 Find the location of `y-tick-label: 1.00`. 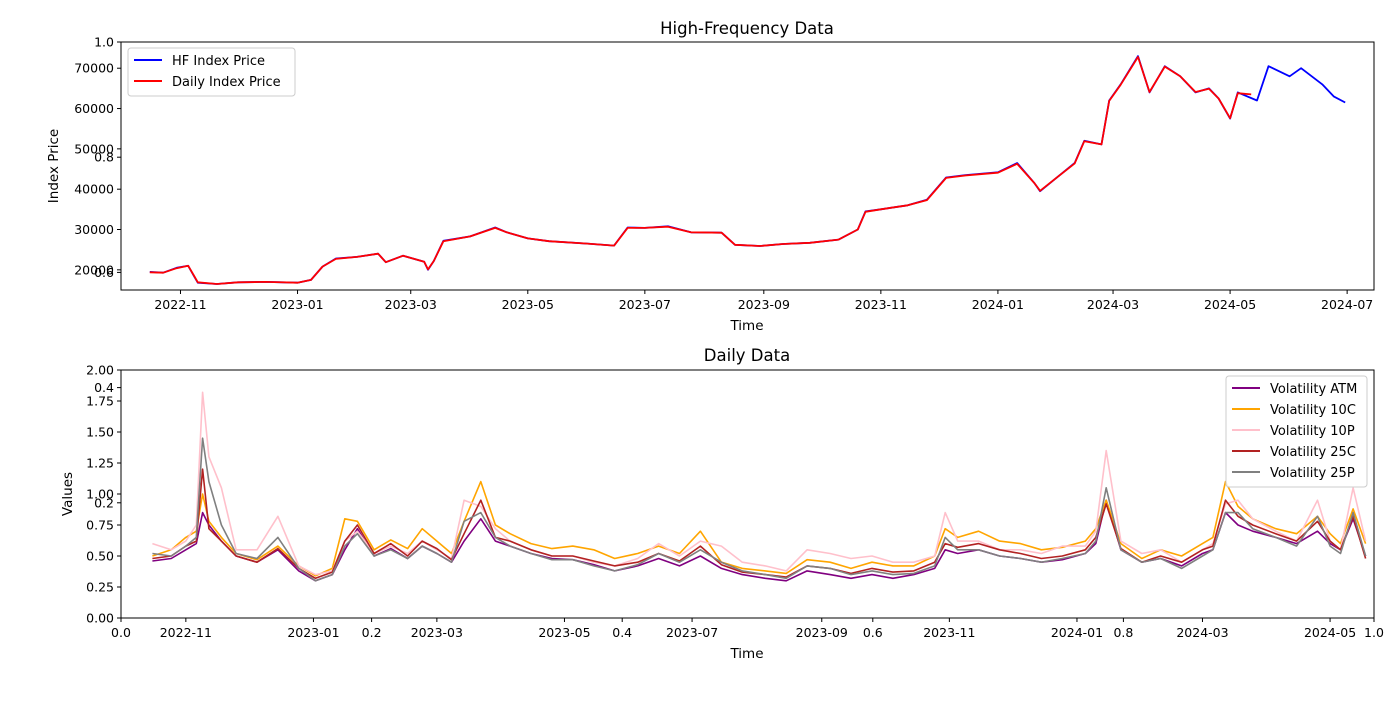

y-tick-label: 1.00 is located at coordinates (100, 494).